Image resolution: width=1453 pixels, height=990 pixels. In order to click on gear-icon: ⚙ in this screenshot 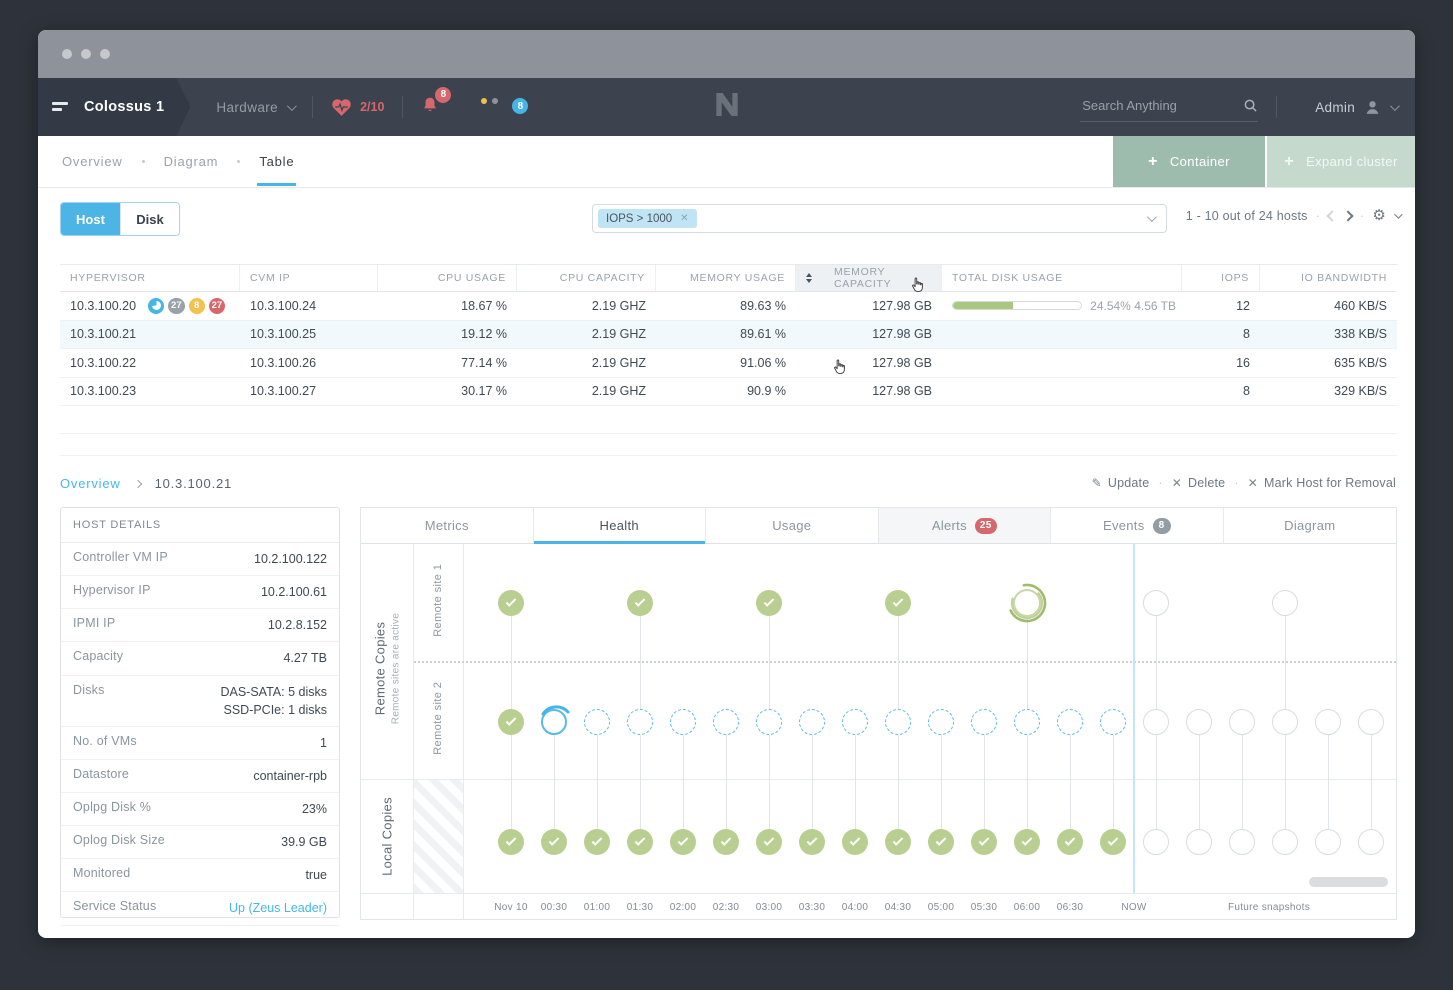, I will do `click(1379, 215)`.